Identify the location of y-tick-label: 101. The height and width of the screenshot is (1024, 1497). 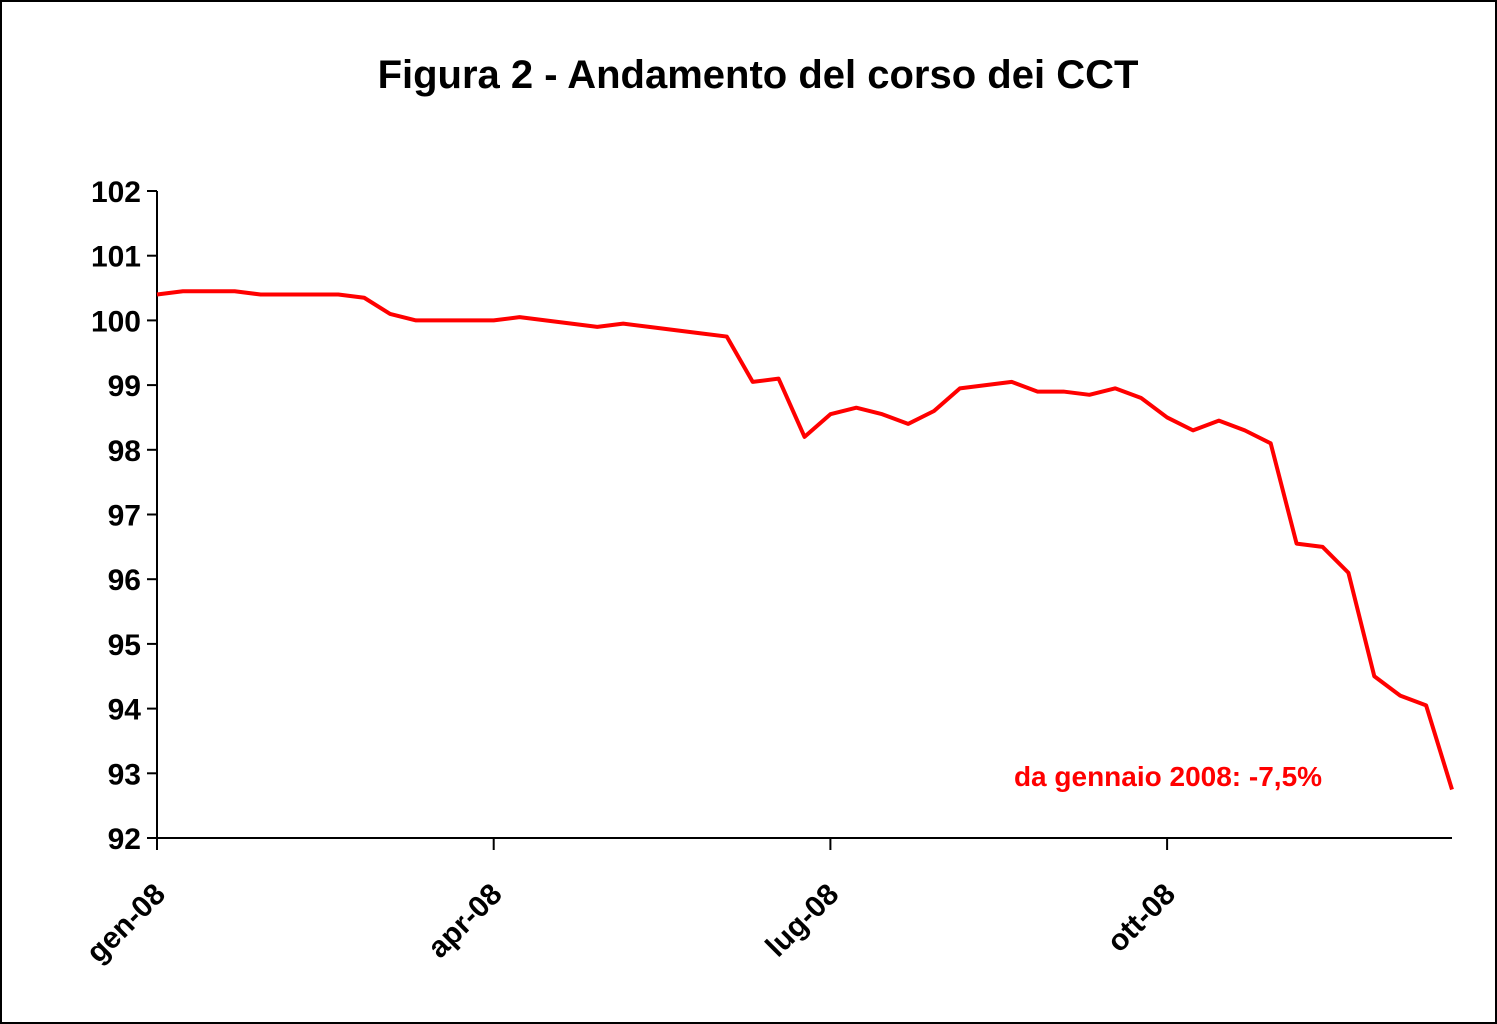
(116, 257).